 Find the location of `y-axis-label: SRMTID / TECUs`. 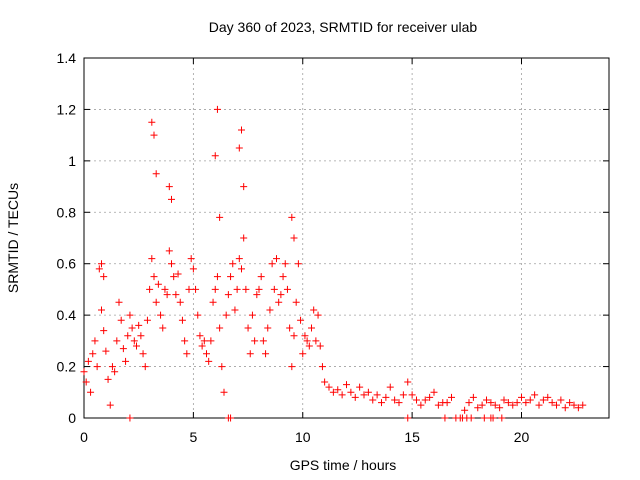

y-axis-label: SRMTID / TECUs is located at coordinates (13, 238).